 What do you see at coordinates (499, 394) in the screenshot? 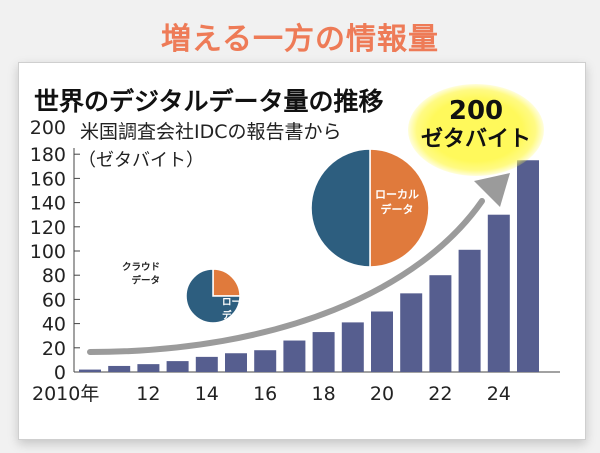
I see `x-tick-label: 24` at bounding box center [499, 394].